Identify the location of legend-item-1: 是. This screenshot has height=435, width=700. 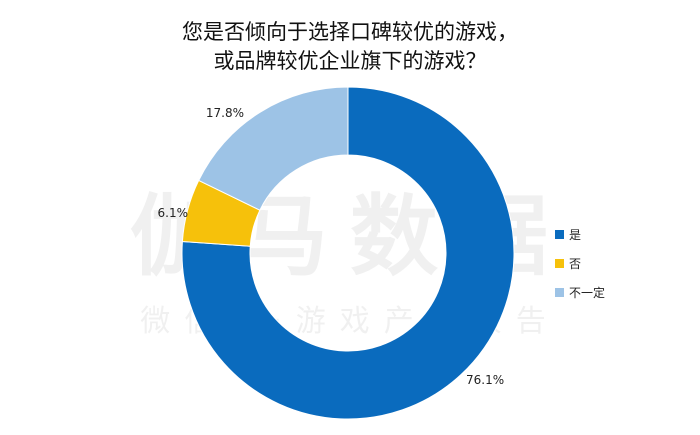
(580, 234).